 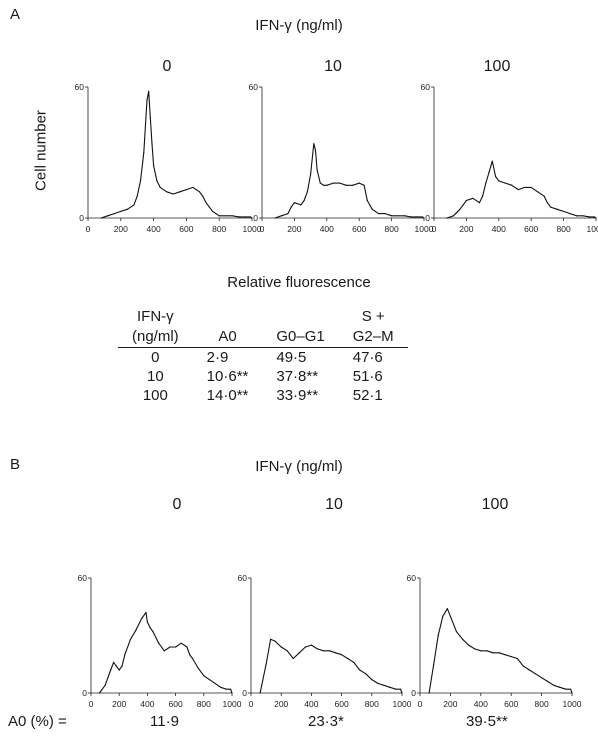 What do you see at coordinates (333, 66) in the screenshot?
I see `panel-a-dose-10: 10` at bounding box center [333, 66].